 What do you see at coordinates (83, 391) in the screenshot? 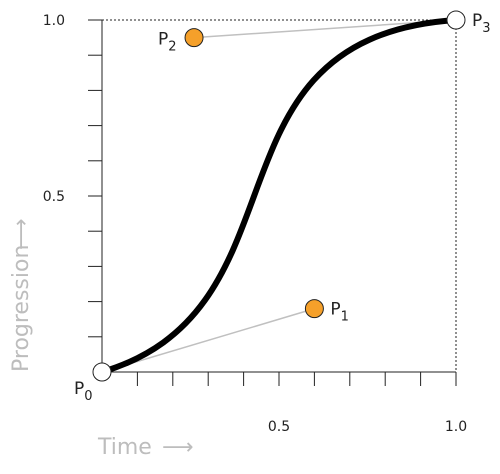
I see `label-p0: P0` at bounding box center [83, 391].